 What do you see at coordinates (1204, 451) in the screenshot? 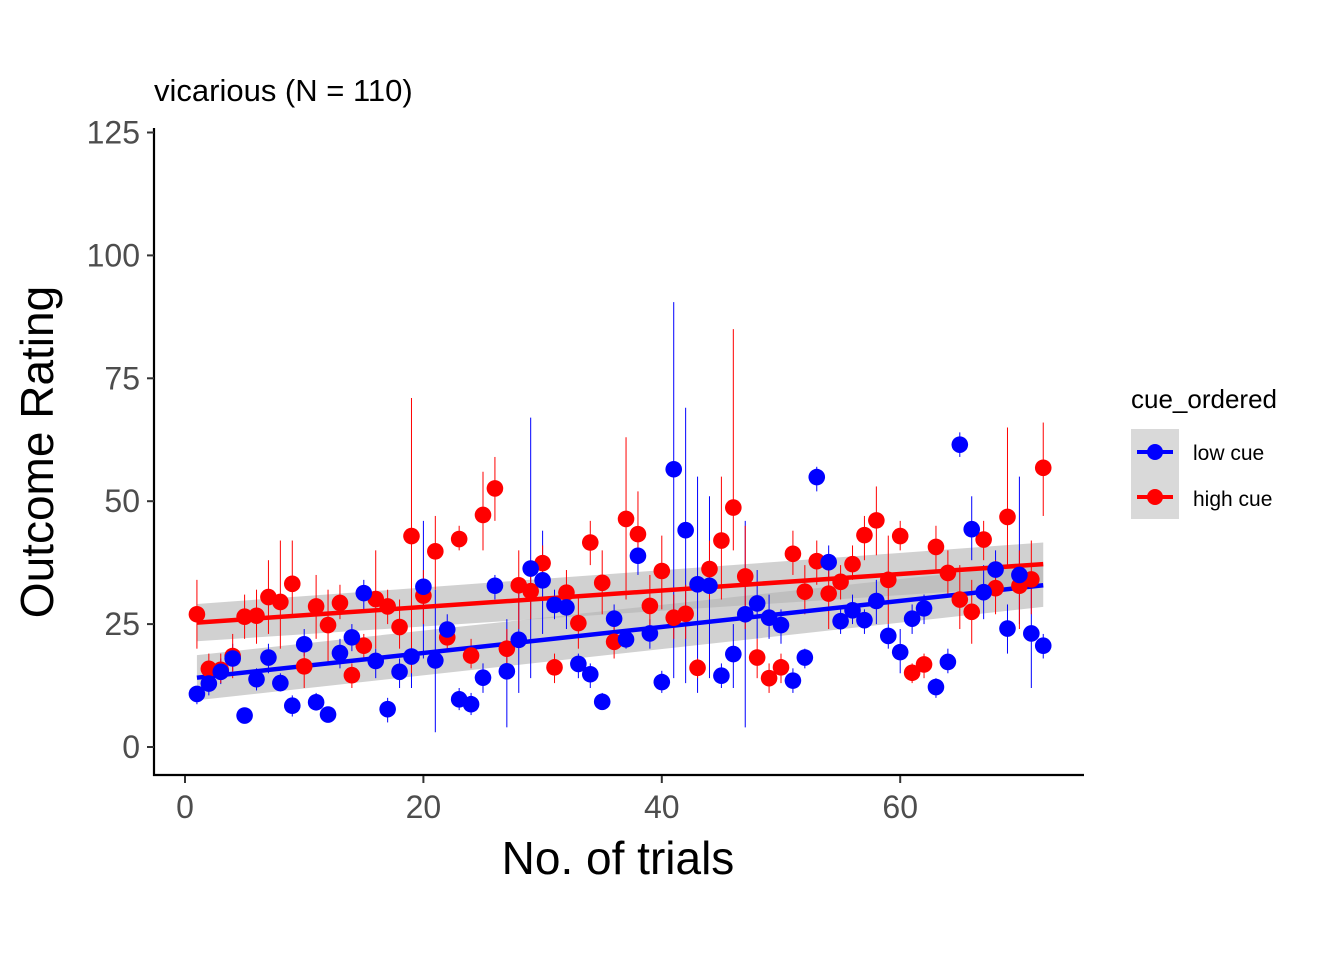
I see `legend: cue_ordered low cue high cue` at bounding box center [1204, 451].